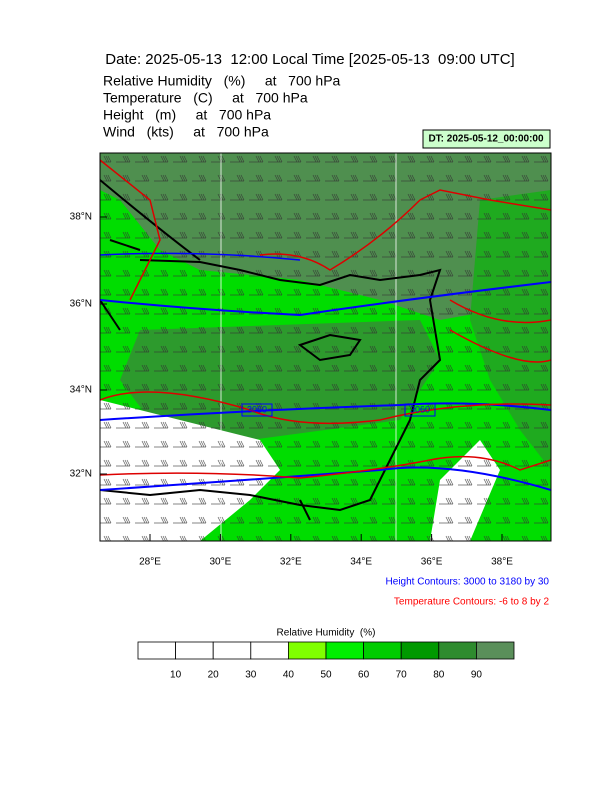 This screenshot has width=612, height=797. What do you see at coordinates (187, 115) in the screenshot?
I see `field-line: Height (m) at 700 hPa` at bounding box center [187, 115].